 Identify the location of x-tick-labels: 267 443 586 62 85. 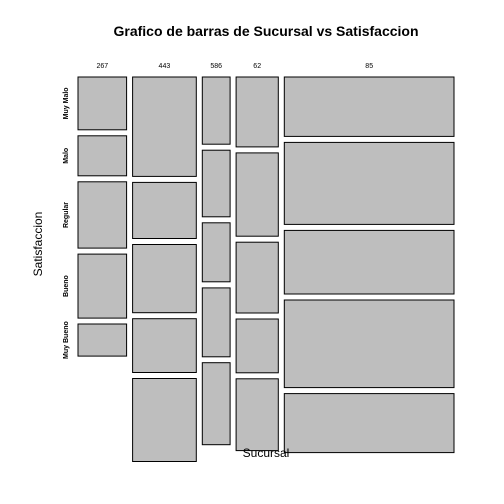
(234, 66).